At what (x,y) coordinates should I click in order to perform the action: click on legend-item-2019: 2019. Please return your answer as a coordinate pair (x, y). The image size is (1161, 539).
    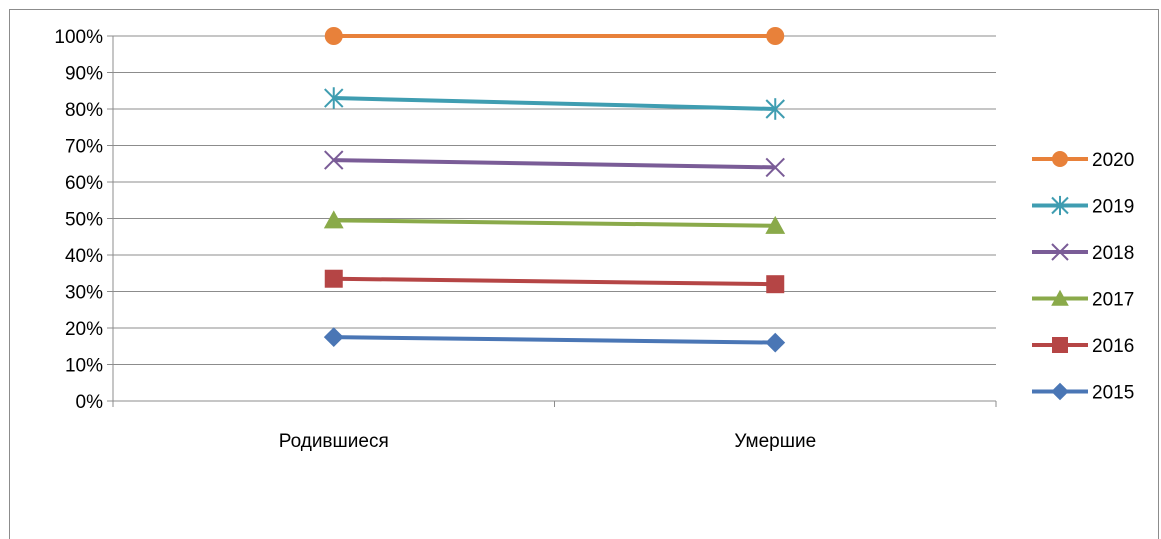
    Looking at the image, I should click on (1083, 206).